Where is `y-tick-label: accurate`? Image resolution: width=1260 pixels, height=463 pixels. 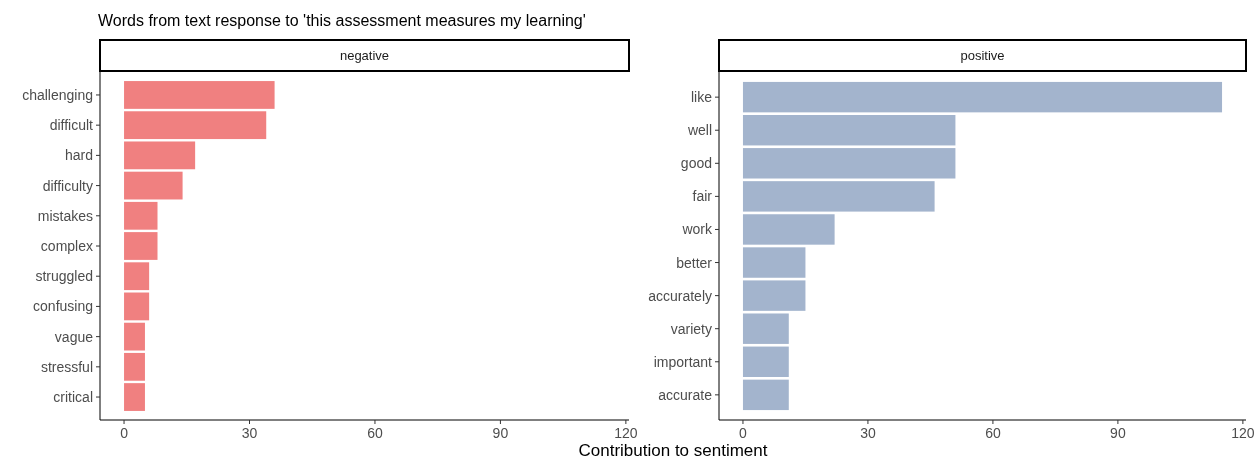
y-tick-label: accurate is located at coordinates (685, 394).